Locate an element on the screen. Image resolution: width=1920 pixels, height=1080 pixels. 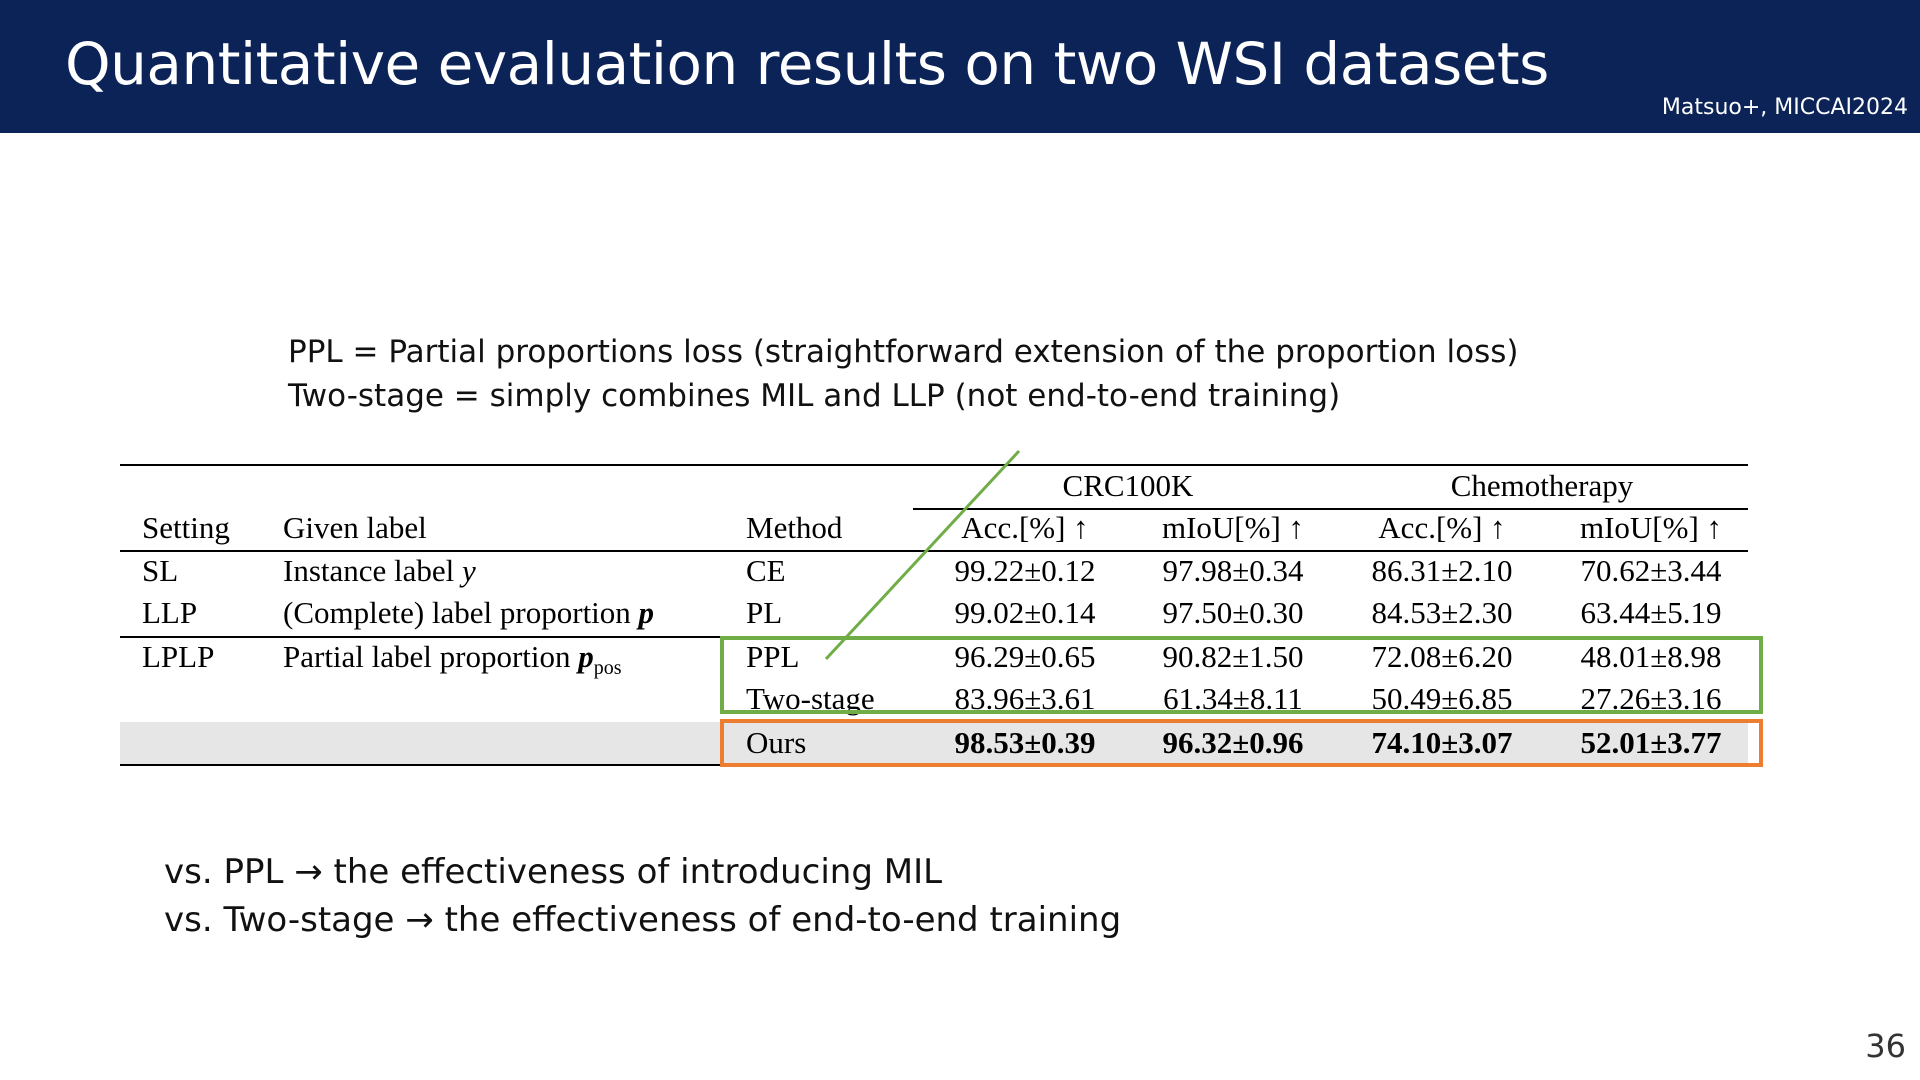
col-header-chemo-miou: mIoU[%] ↑ is located at coordinates (1651, 527).